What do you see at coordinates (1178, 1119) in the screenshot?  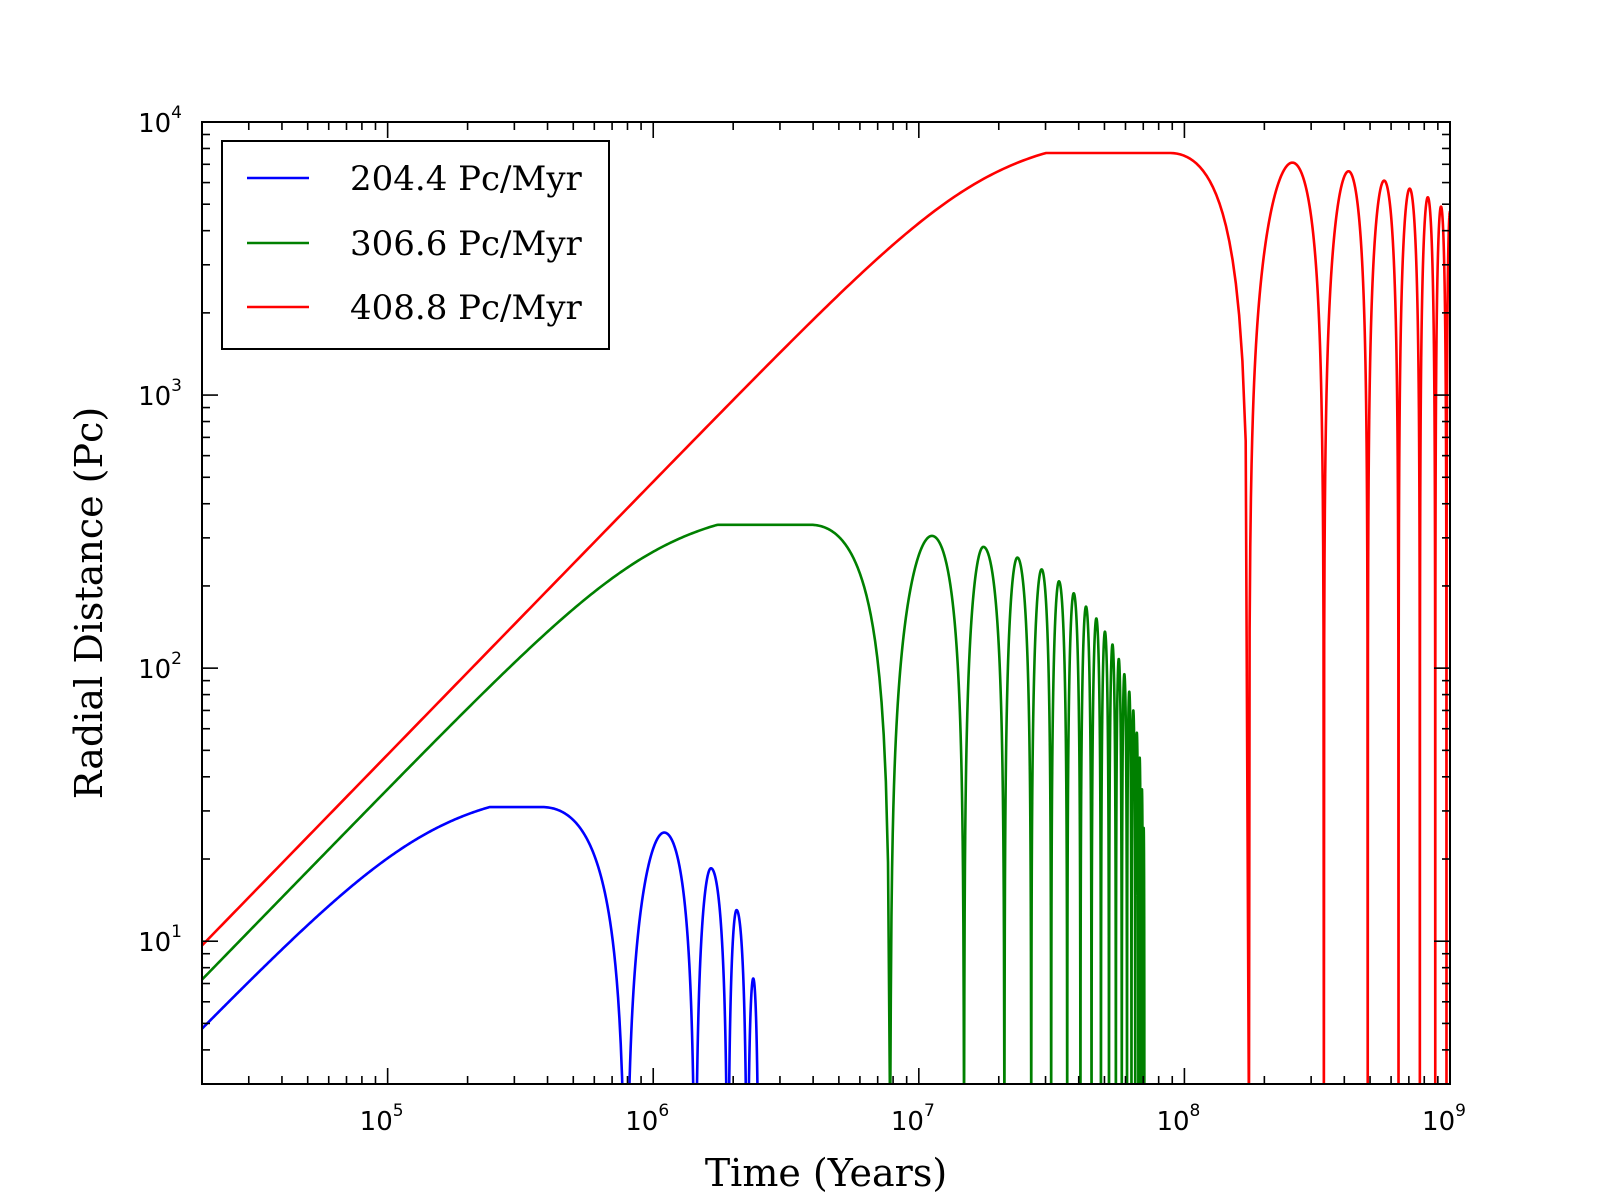 I see `x-tick-label: 10⁸` at bounding box center [1178, 1119].